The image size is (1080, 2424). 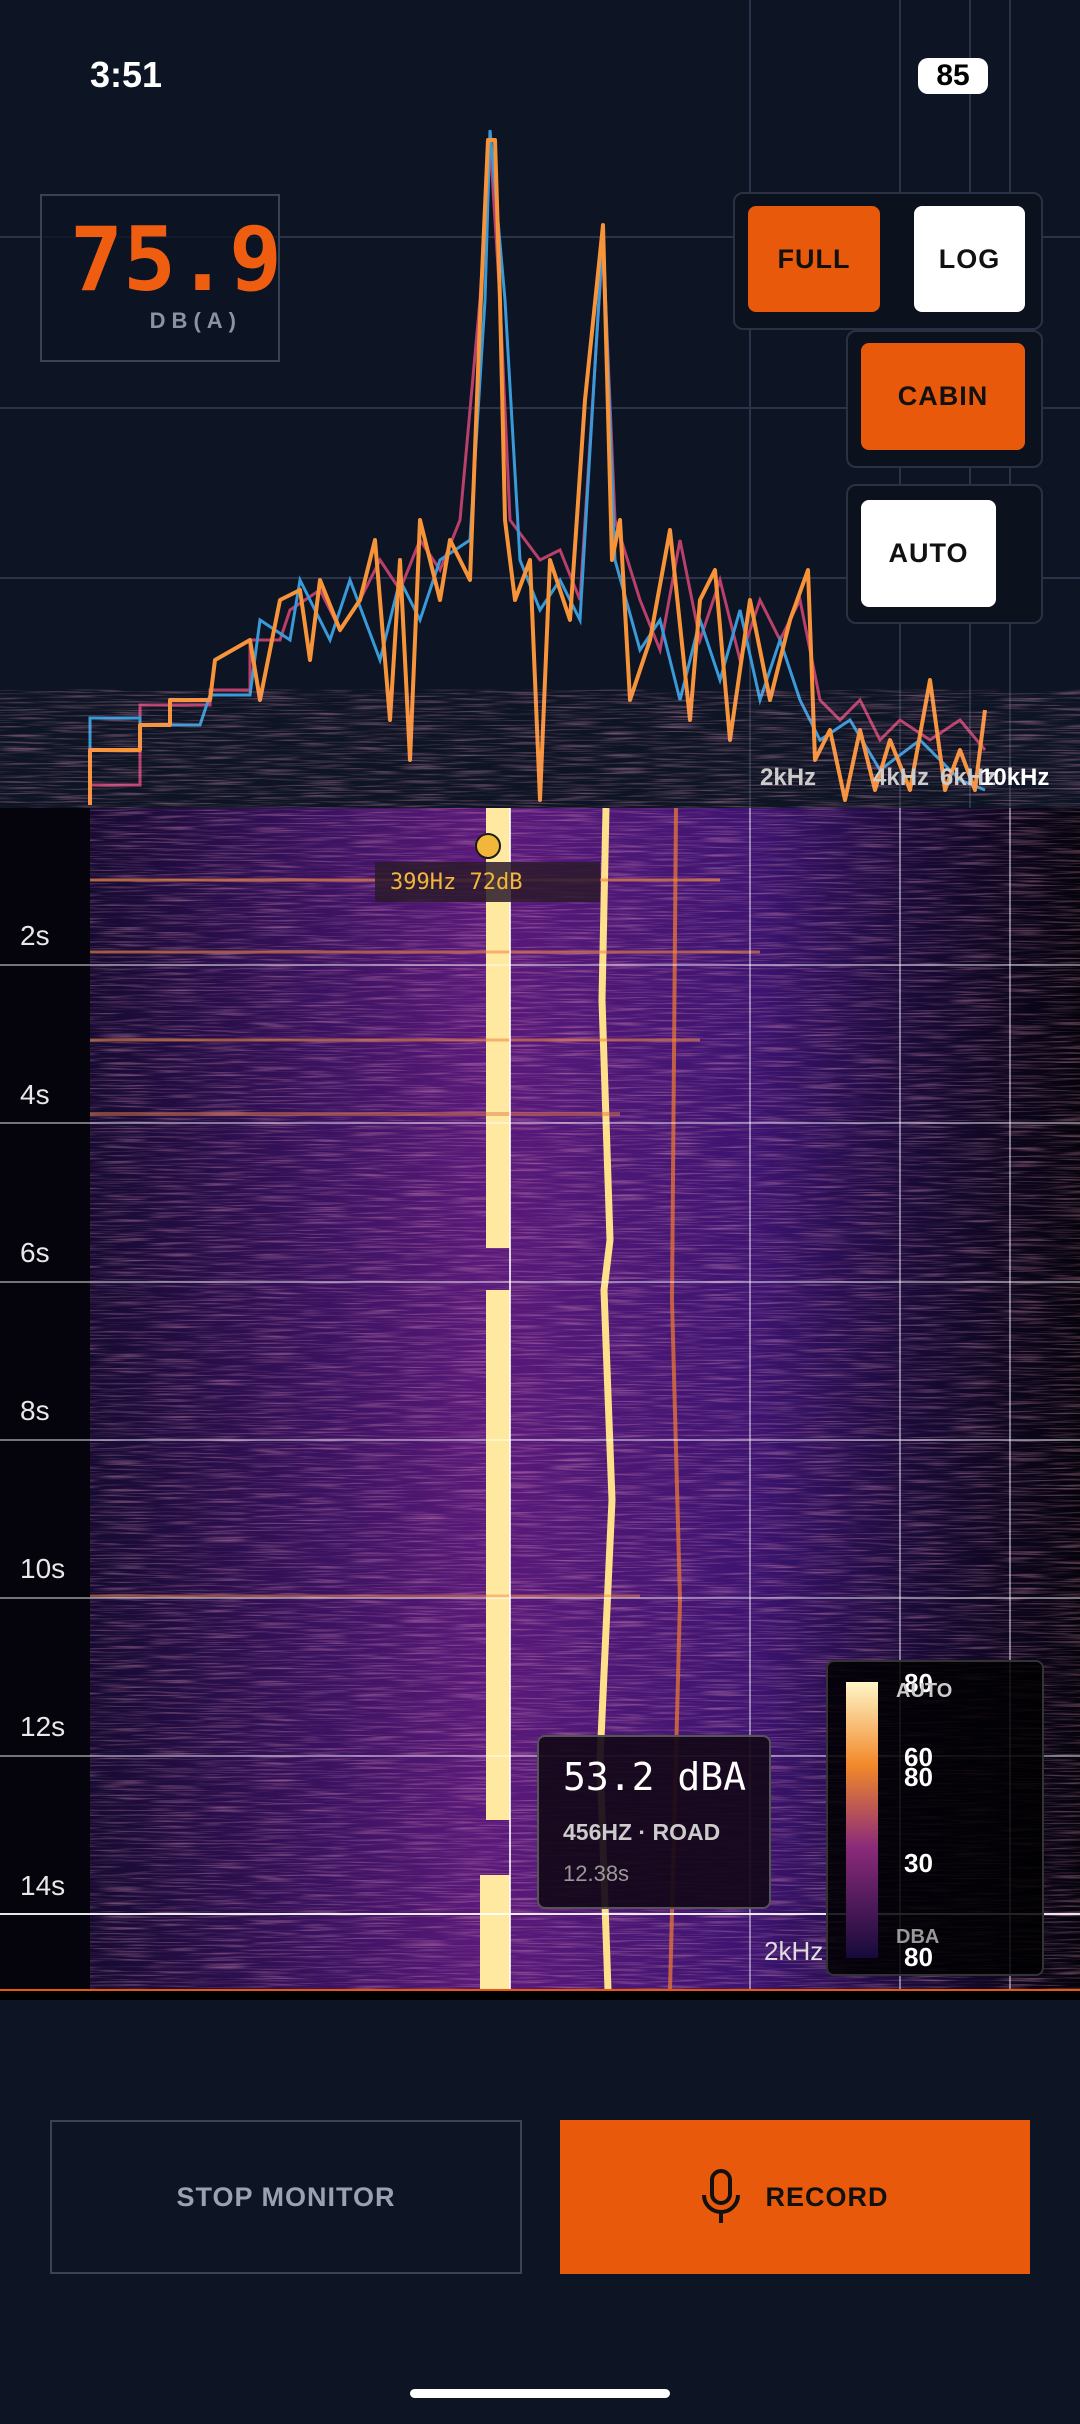 I want to click on battery: 85, so click(x=953, y=76).